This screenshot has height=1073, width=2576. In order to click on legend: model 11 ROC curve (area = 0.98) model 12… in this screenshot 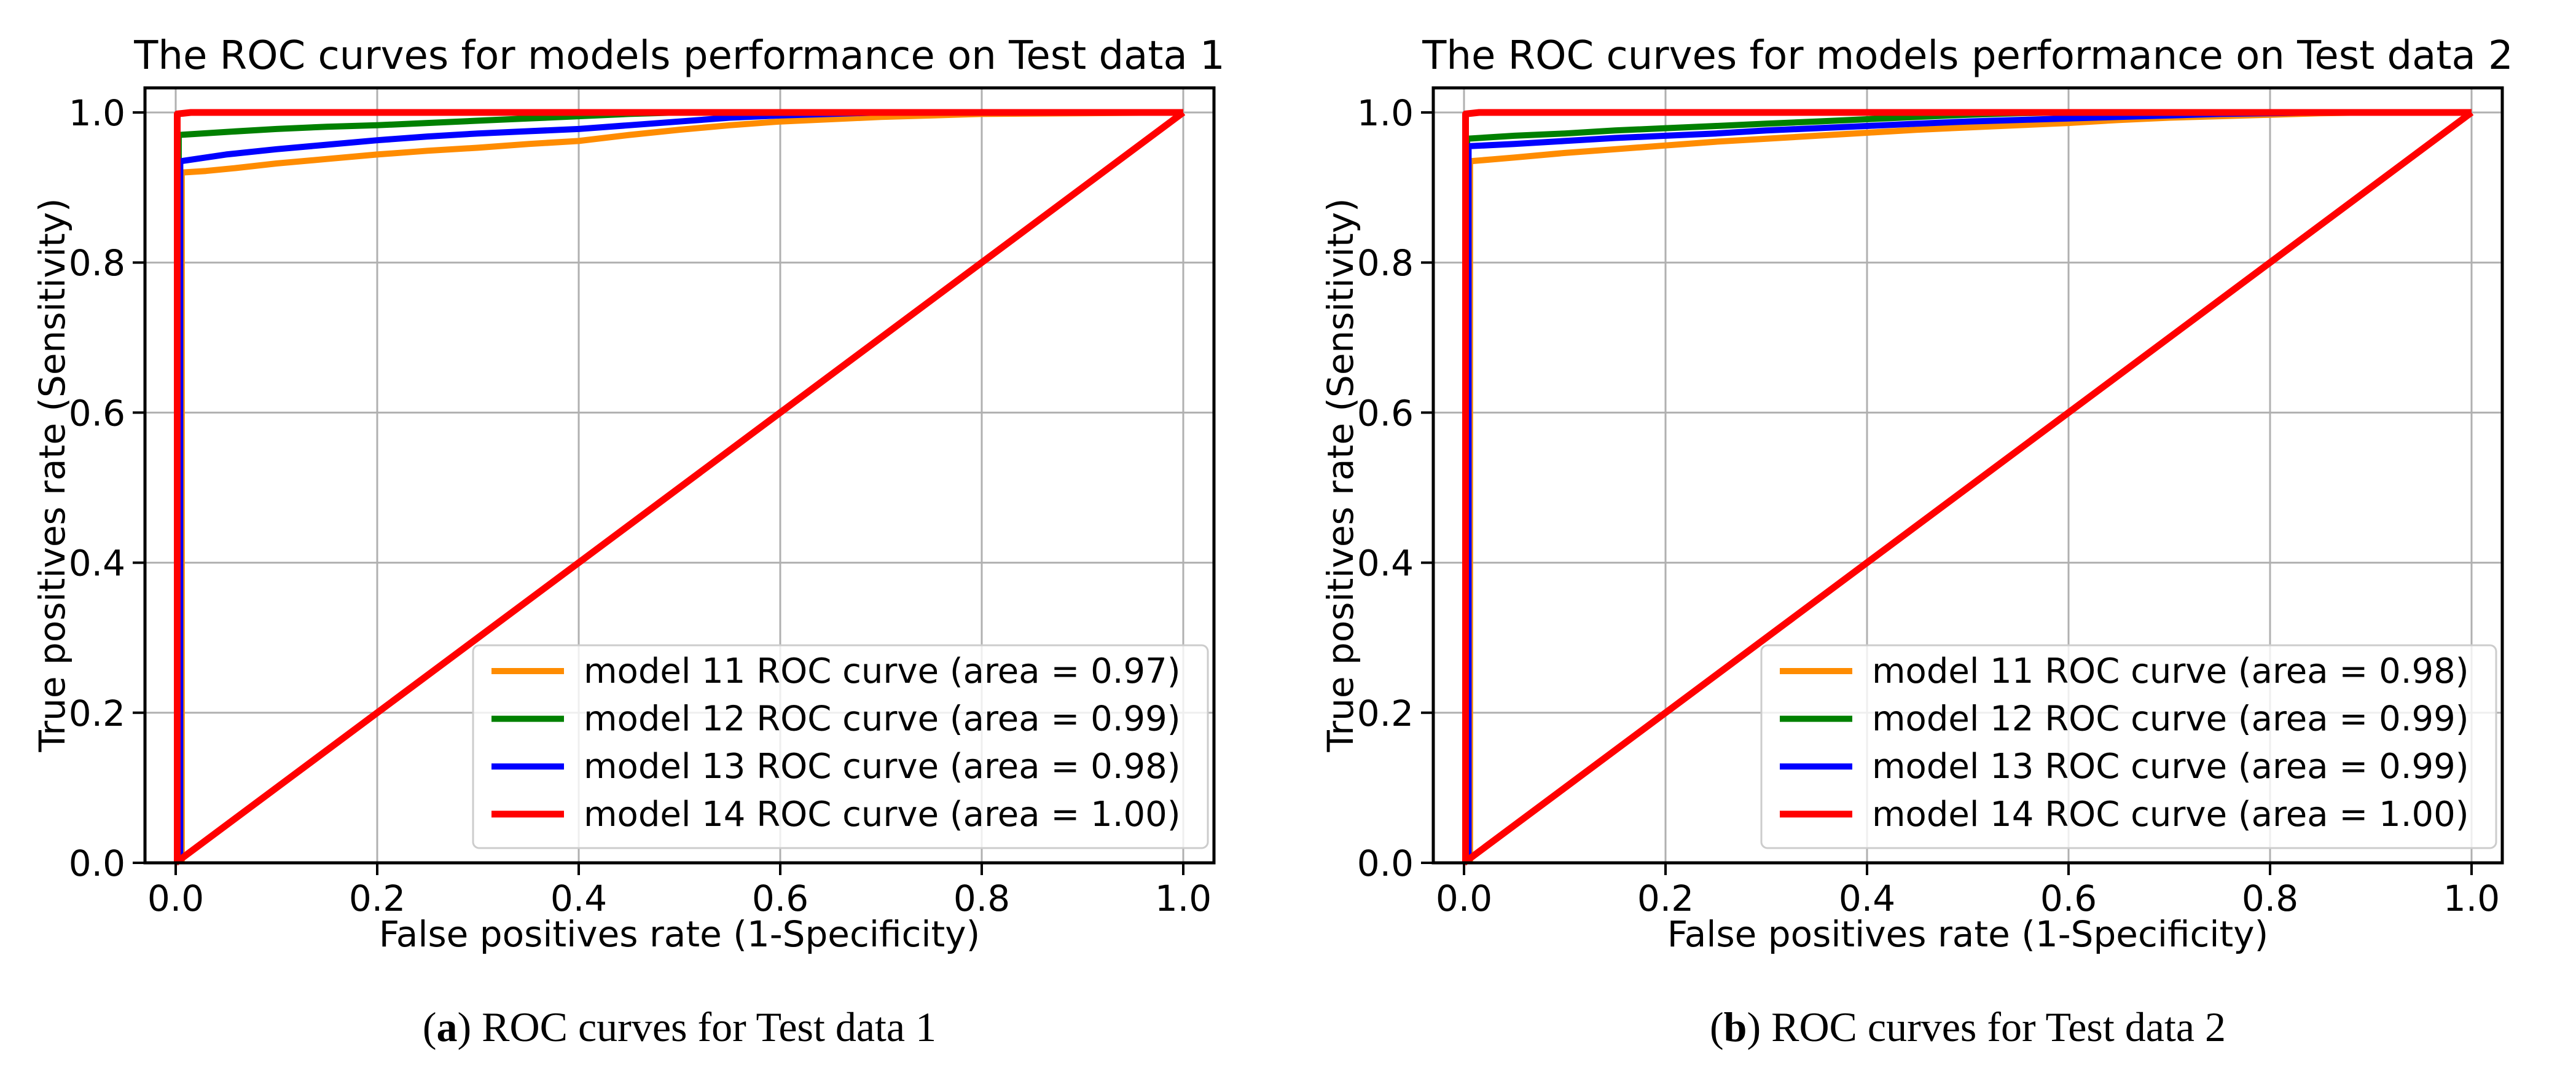, I will do `click(2128, 746)`.